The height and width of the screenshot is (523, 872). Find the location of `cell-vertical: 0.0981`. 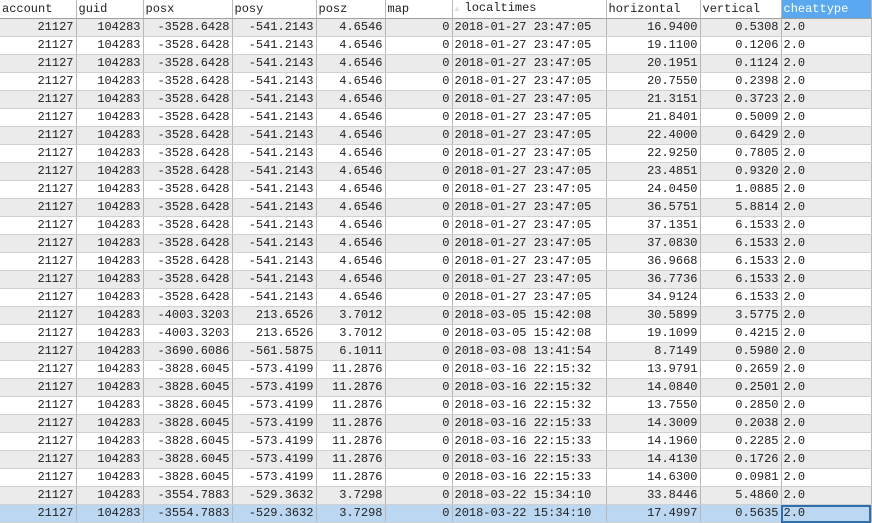

cell-vertical: 0.0981 is located at coordinates (741, 477).